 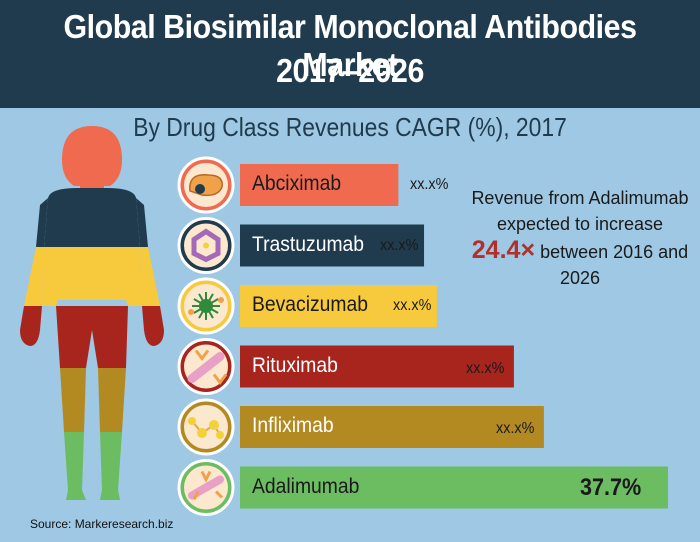 I want to click on bar-rituximab, so click(x=377, y=366).